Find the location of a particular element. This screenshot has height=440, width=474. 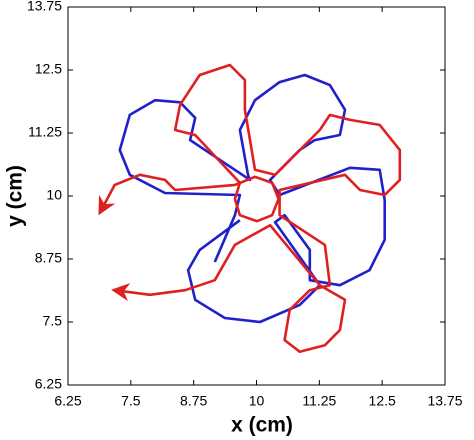

x-axis-label: x (cm) is located at coordinates (262, 425).